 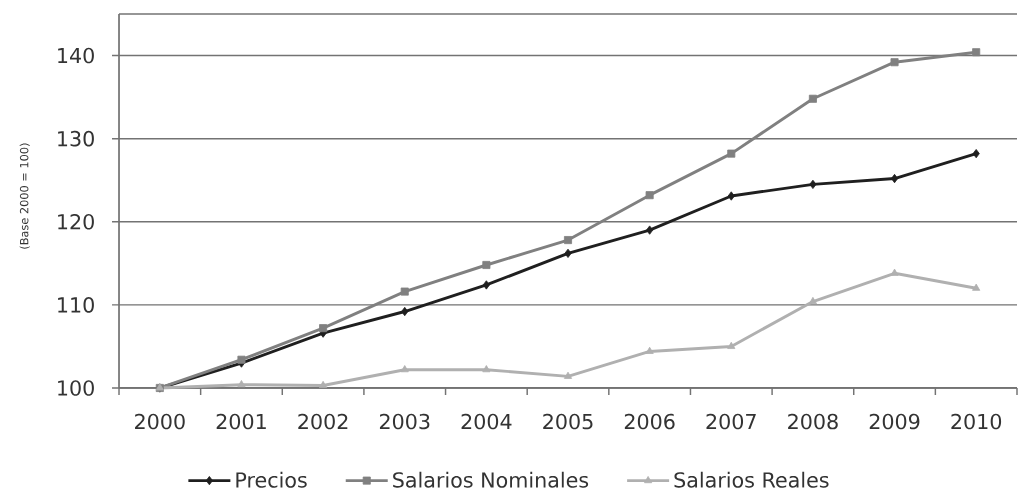 I want to click on x-tick-label: 2000, so click(x=160, y=421).